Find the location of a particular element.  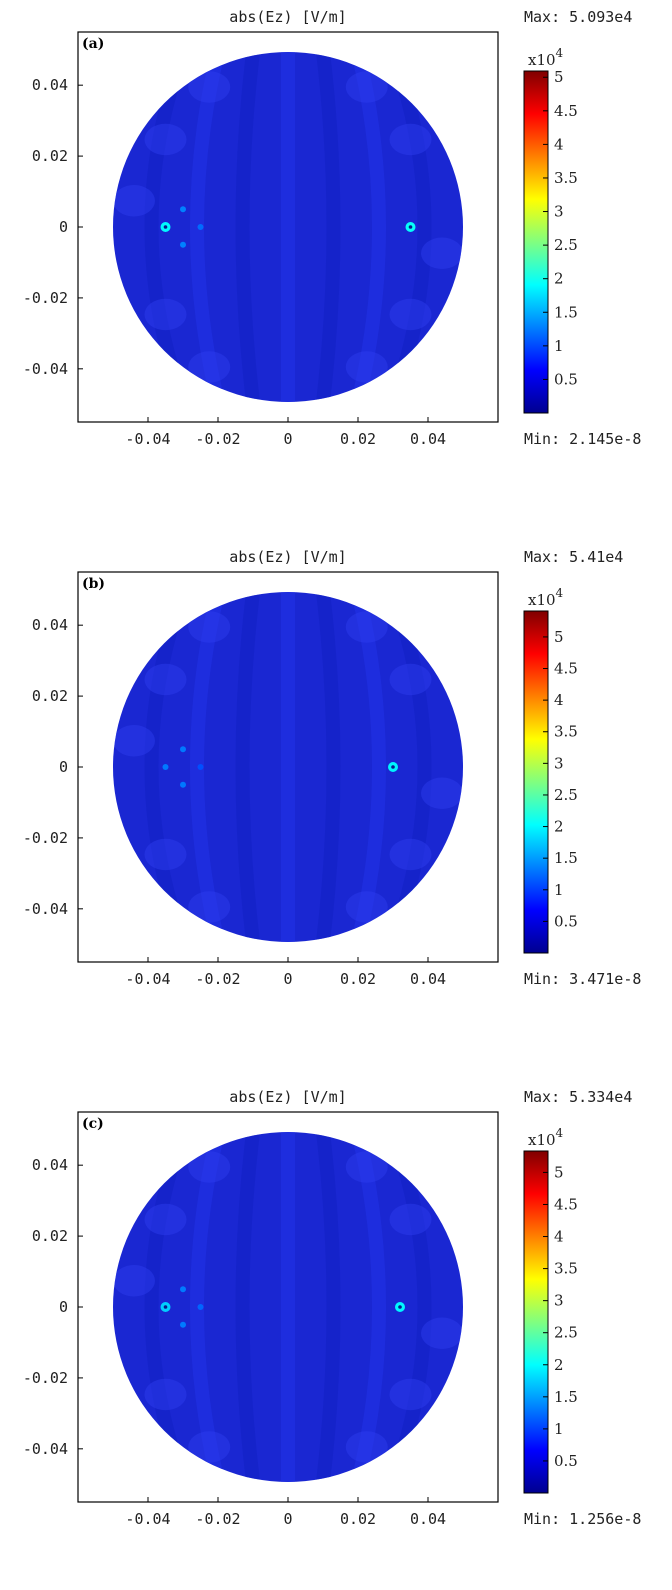

max-label: Max: 5.334e4 is located at coordinates (578, 1097).